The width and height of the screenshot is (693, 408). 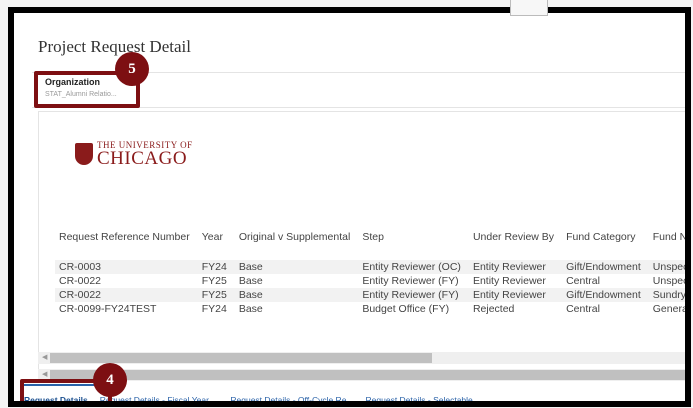 I want to click on fund-number: Sundry Unrestricted, so click(x=669, y=295).